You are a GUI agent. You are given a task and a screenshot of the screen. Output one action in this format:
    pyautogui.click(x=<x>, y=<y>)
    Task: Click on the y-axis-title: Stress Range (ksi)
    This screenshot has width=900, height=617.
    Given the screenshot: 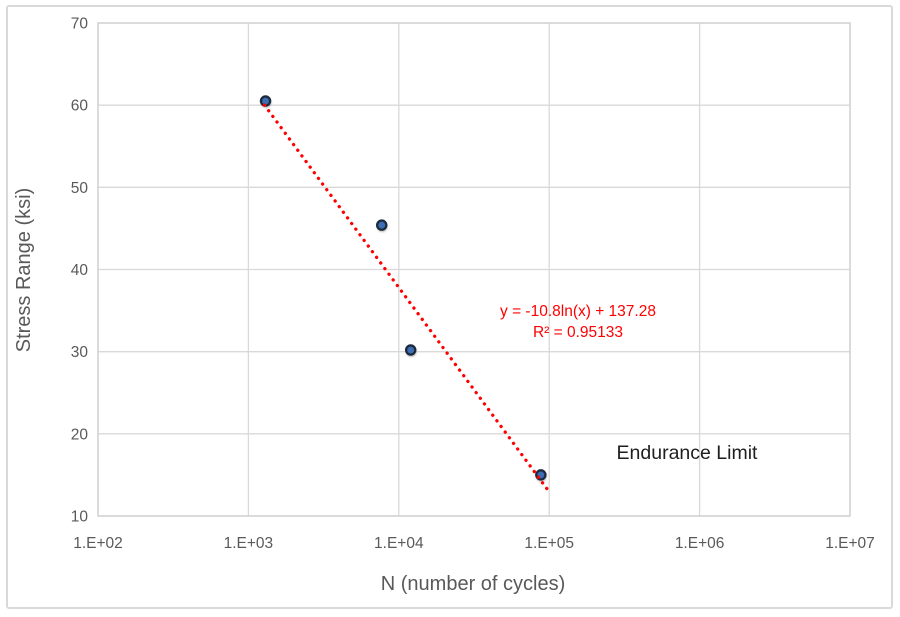 What is the action you would take?
    pyautogui.click(x=24, y=270)
    